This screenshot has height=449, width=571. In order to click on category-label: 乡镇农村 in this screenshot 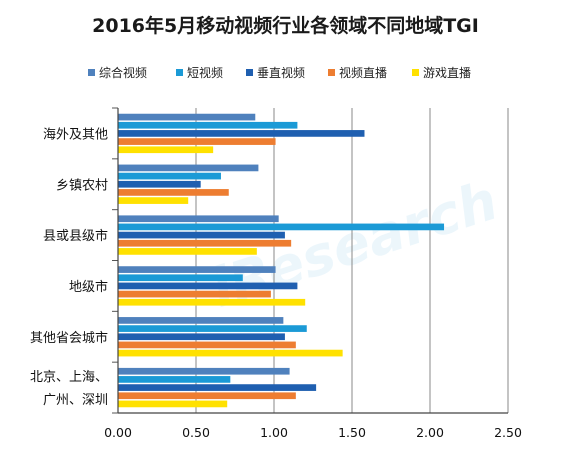, I will do `click(82, 185)`.